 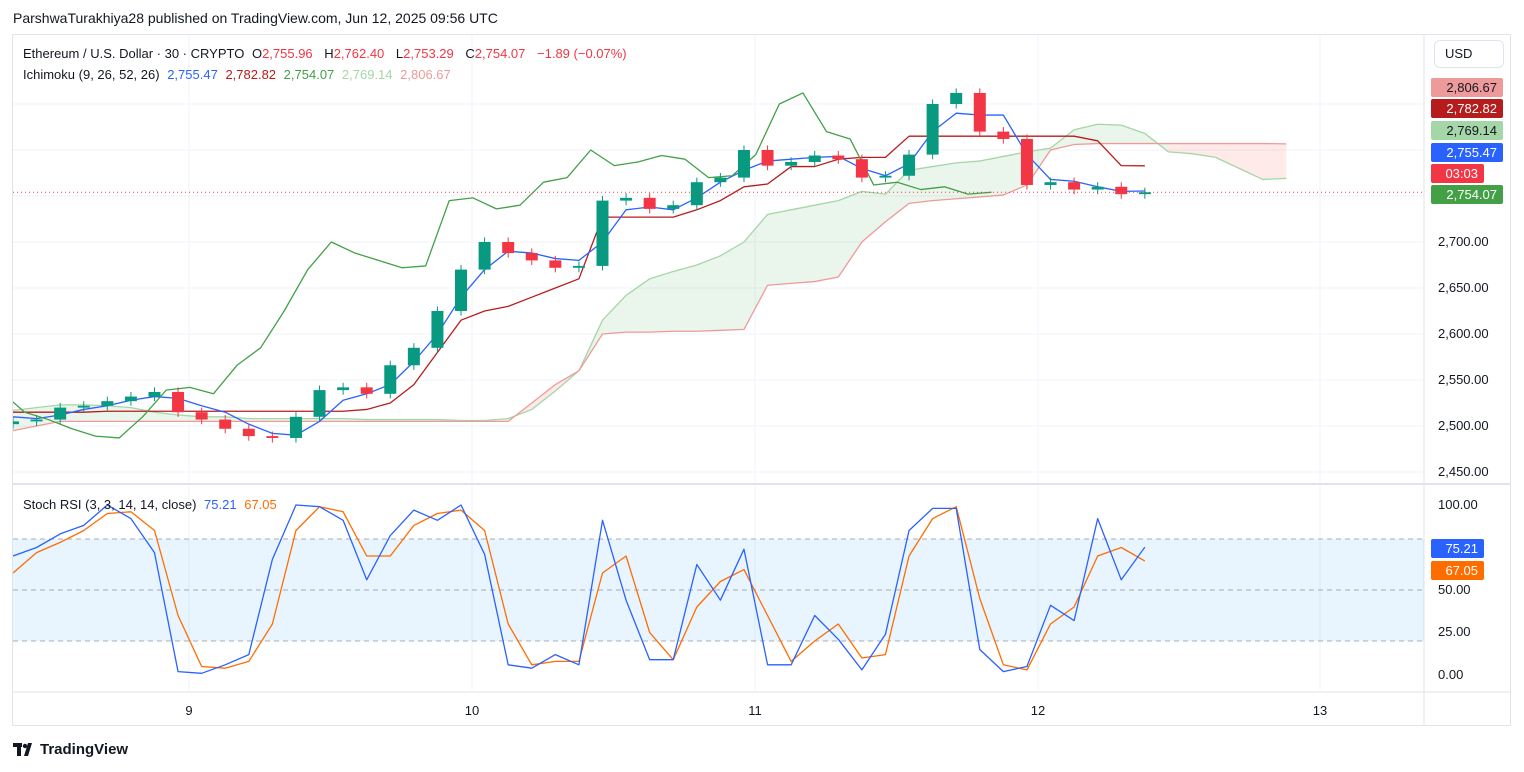 What do you see at coordinates (367, 74) in the screenshot?
I see `ichimoku-span-a-value: 2,769.14` at bounding box center [367, 74].